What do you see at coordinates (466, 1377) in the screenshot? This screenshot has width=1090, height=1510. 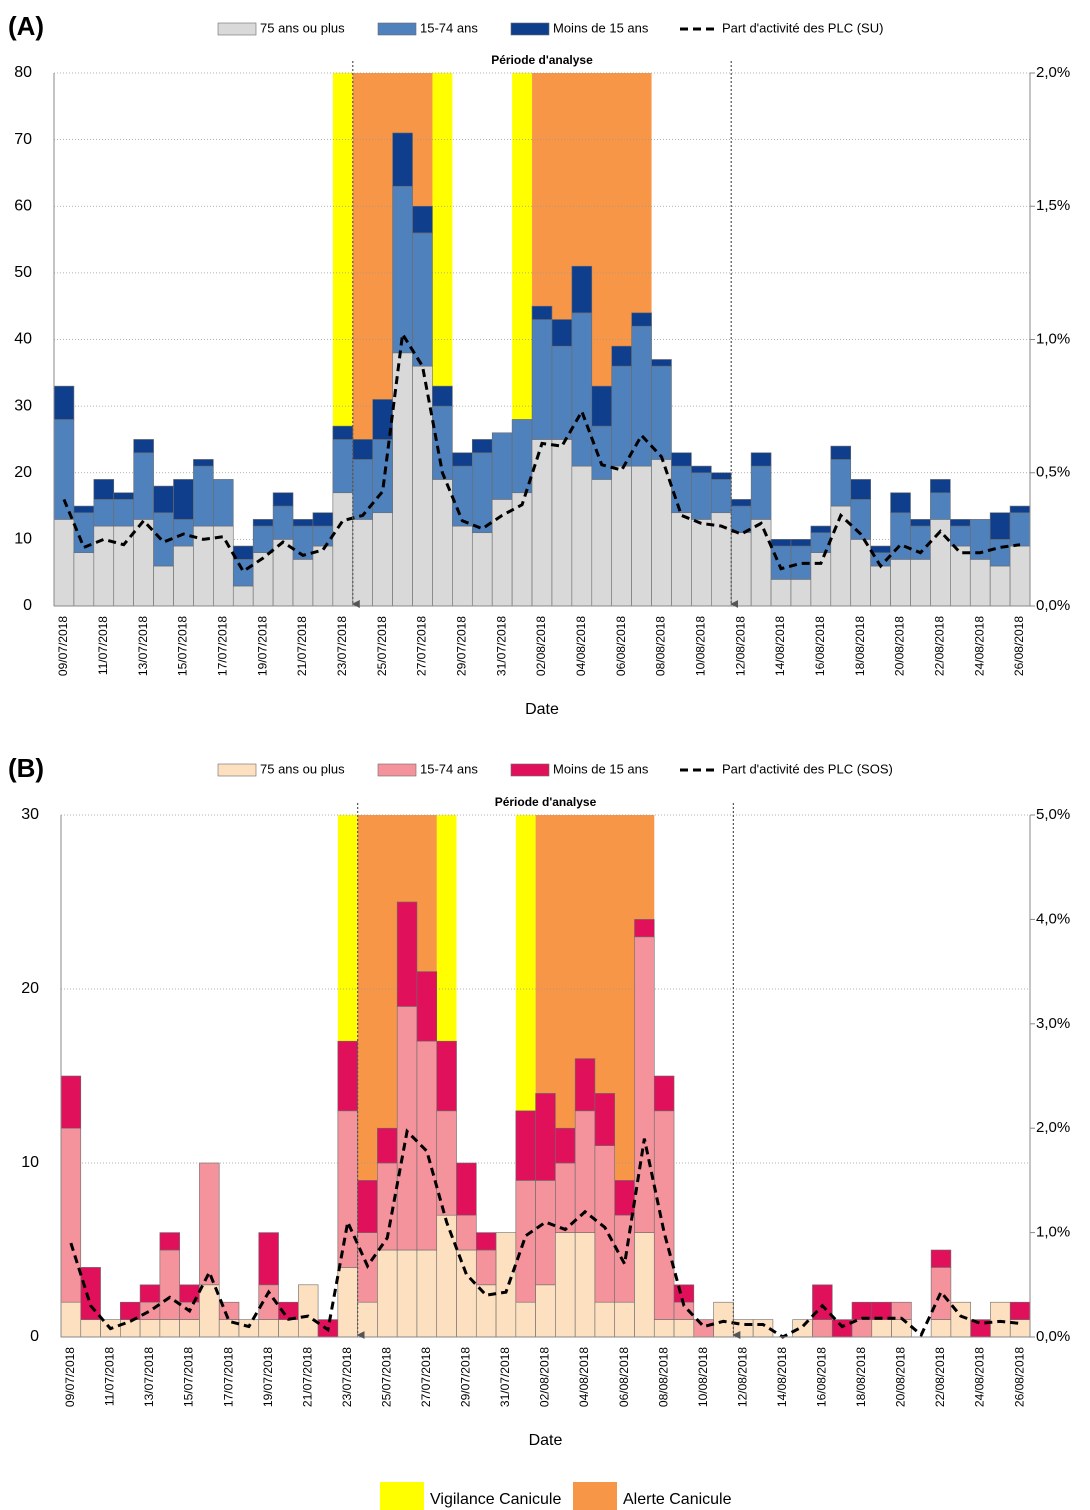 I see `x-tick-label: 29/07/2018` at bounding box center [466, 1377].